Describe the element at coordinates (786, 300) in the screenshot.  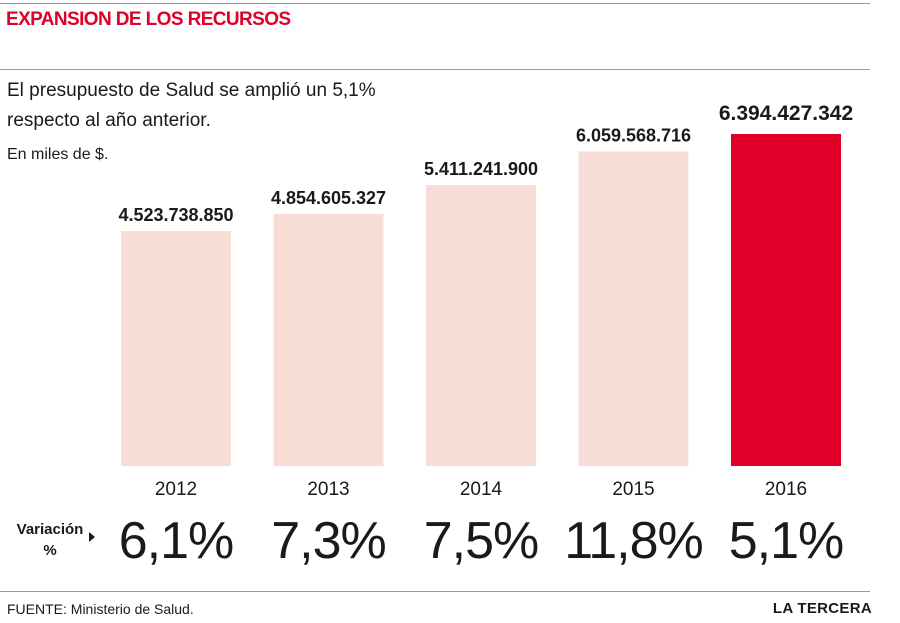
I see `bar-2016` at that location.